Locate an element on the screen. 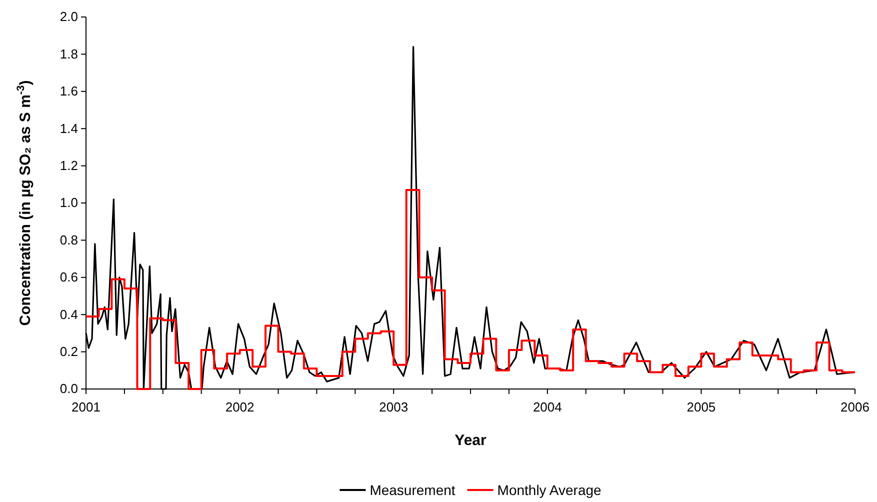 This screenshot has height=502, width=877. legend-label: Measurement is located at coordinates (413, 490).